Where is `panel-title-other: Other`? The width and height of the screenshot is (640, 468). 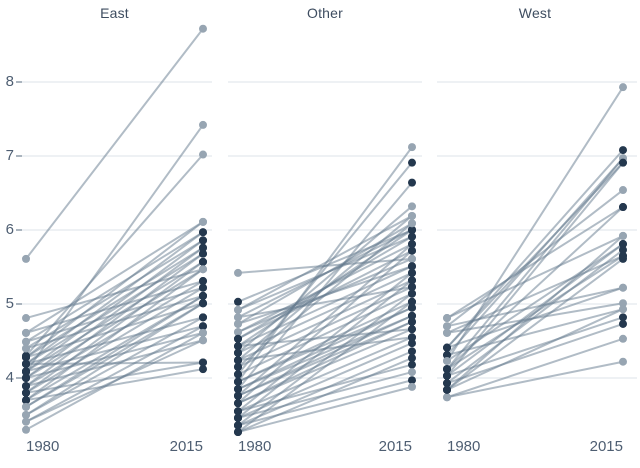
panel-title-other: Other is located at coordinates (324, 13).